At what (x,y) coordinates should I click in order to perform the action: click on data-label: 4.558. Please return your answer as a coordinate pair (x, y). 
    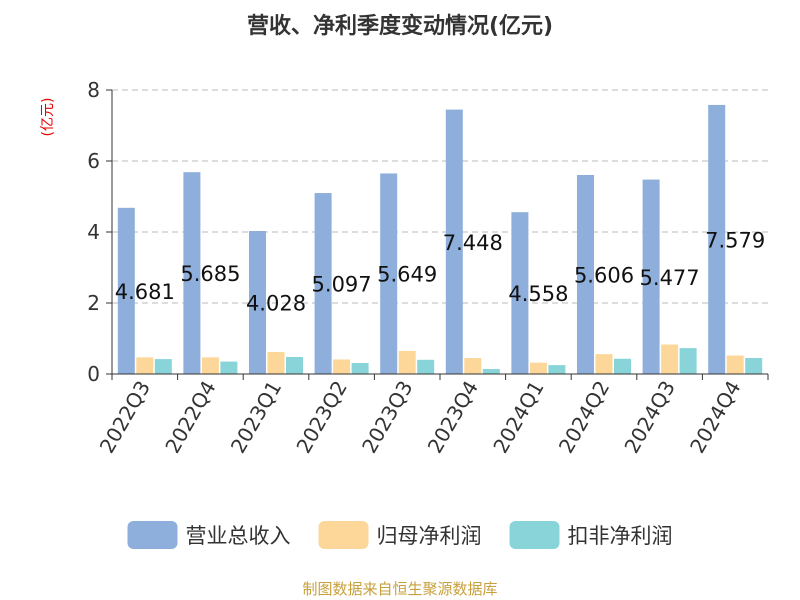
    Looking at the image, I should click on (538, 294).